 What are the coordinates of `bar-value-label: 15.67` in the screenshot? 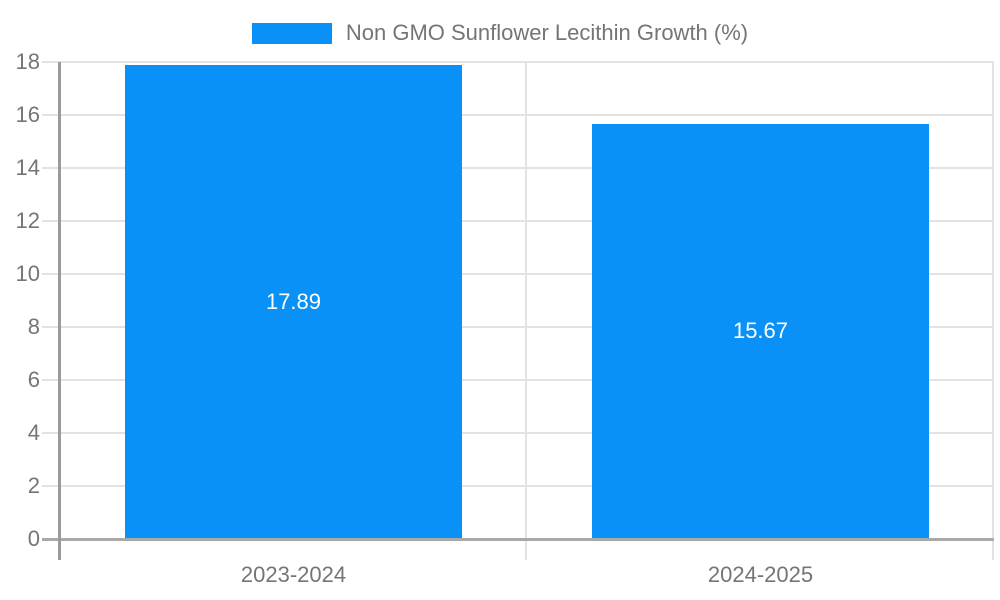 It's located at (760, 331).